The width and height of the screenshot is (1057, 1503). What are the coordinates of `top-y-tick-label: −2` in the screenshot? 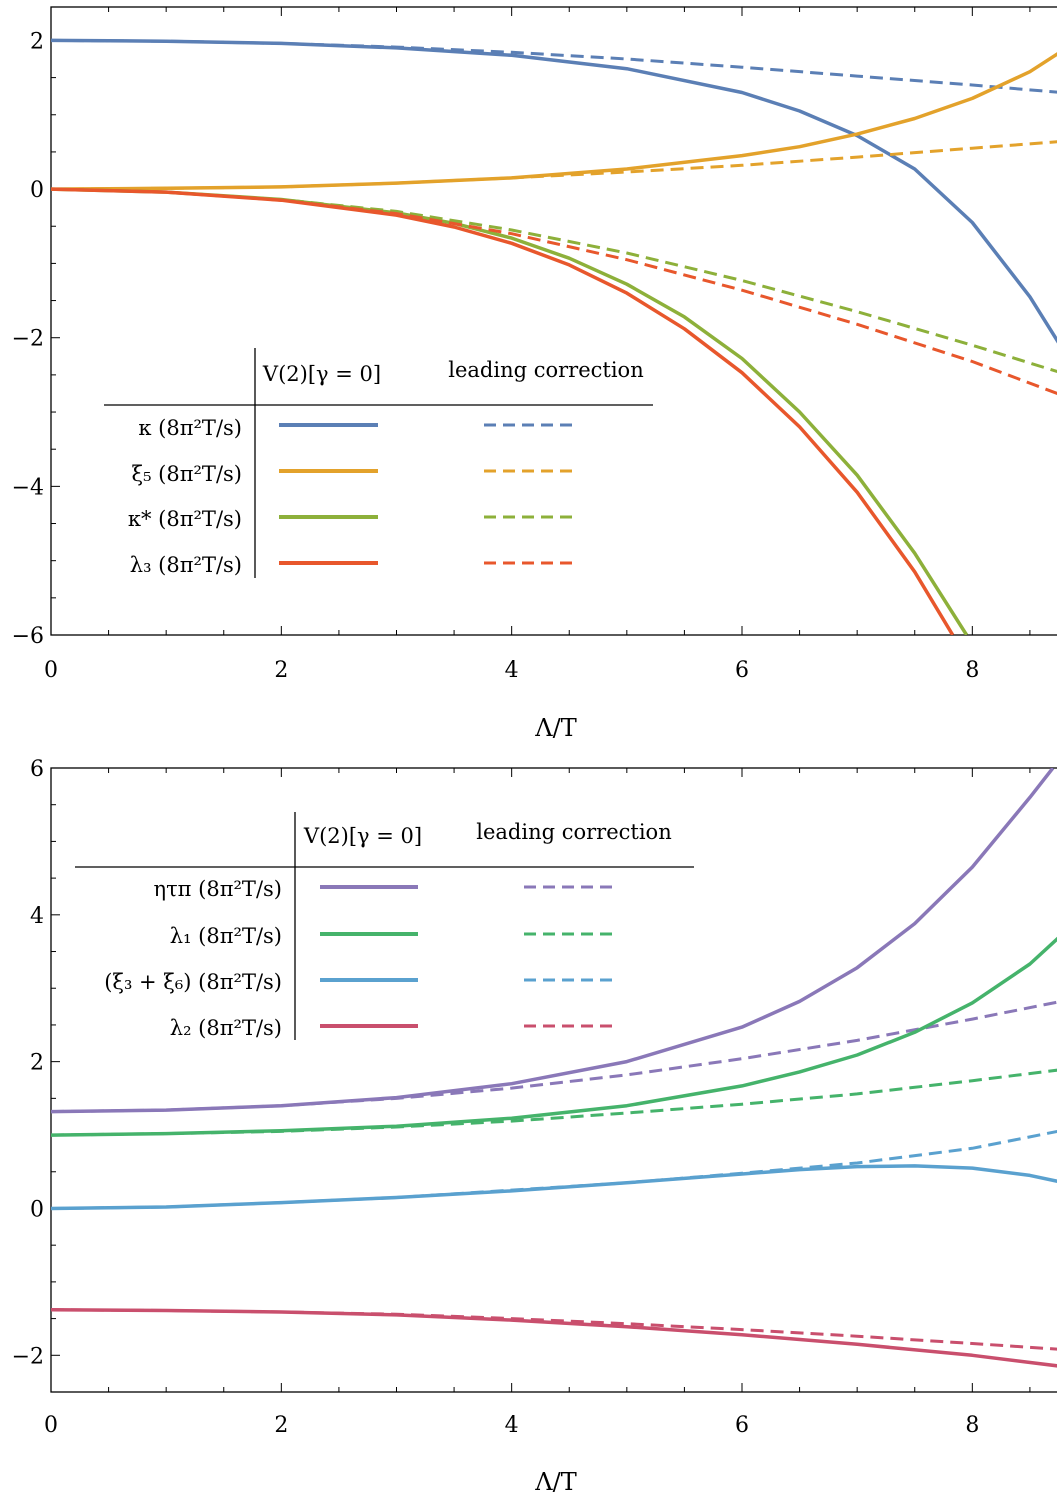 It's located at (28, 339).